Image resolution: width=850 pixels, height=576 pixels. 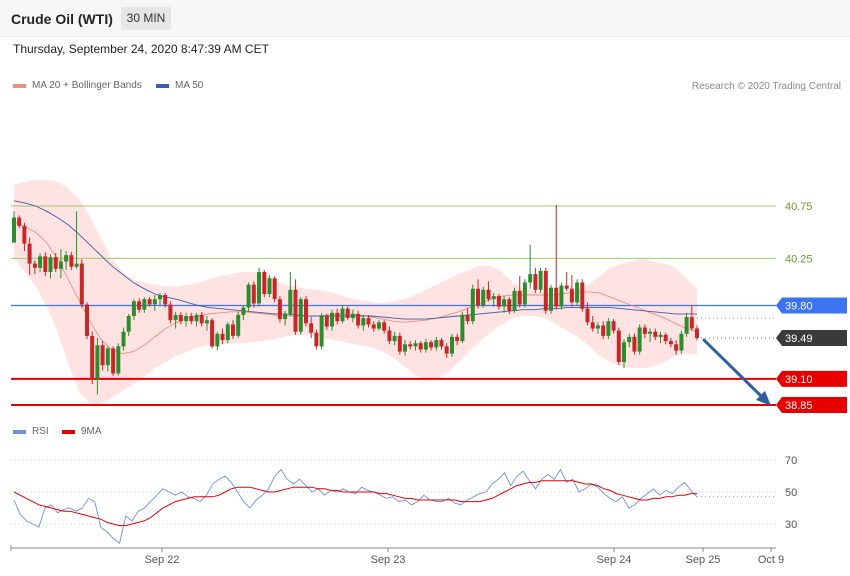 I want to click on level-value: 40.25, so click(x=799, y=259).